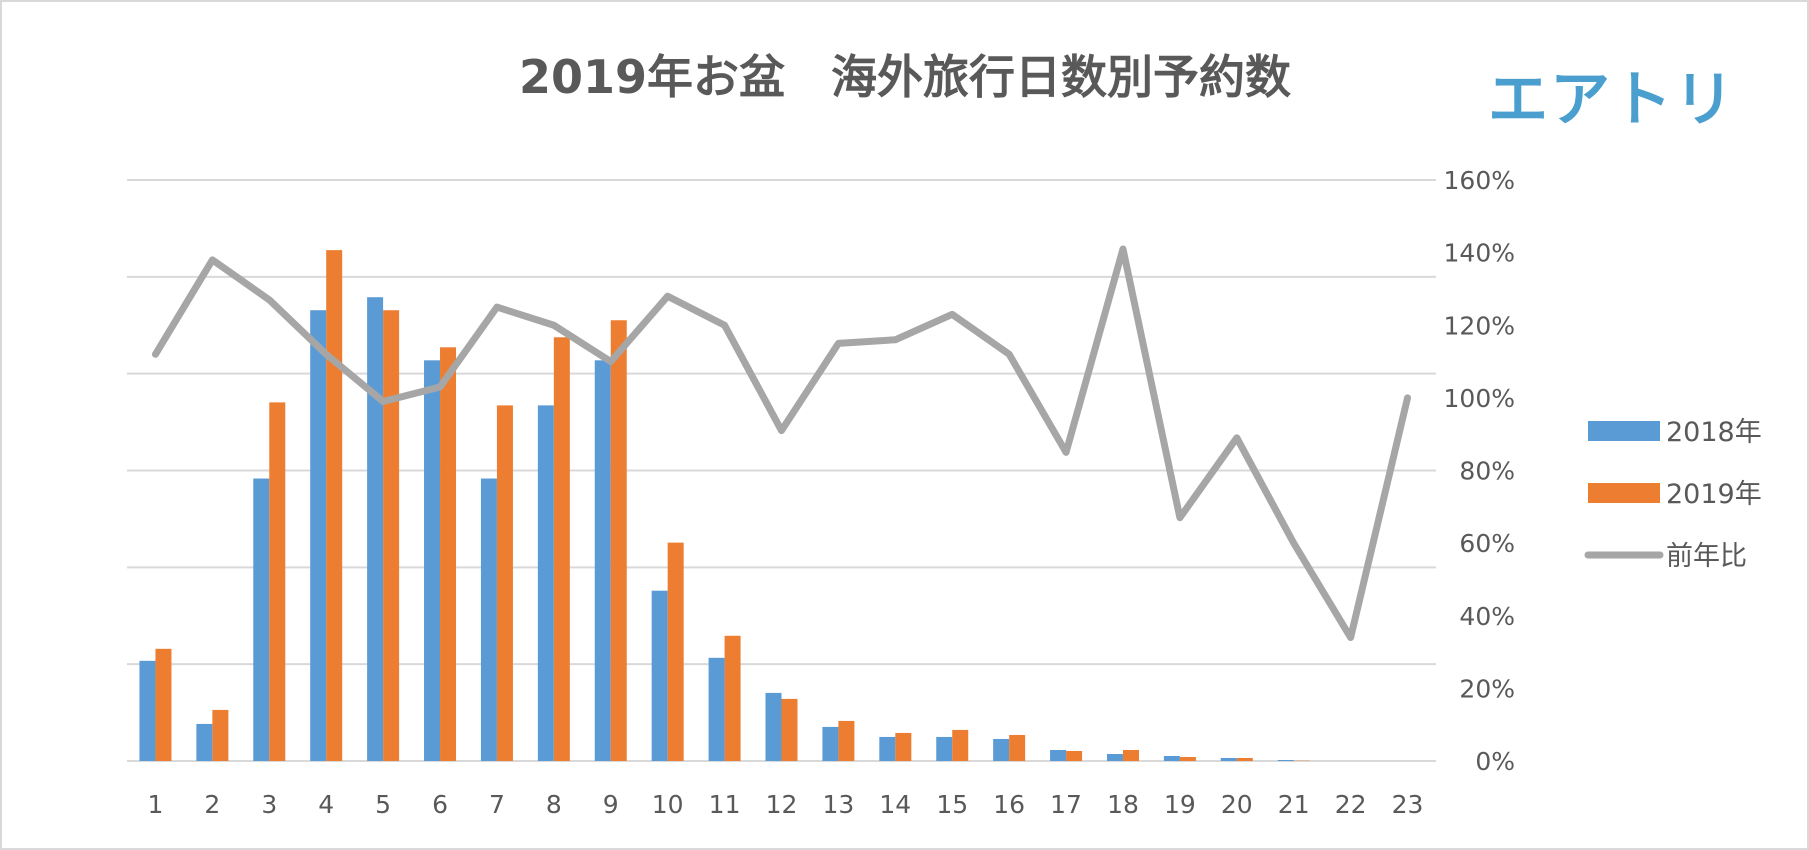 The height and width of the screenshot is (850, 1809). Describe the element at coordinates (895, 804) in the screenshot. I see `x-tick-label: 14` at that location.